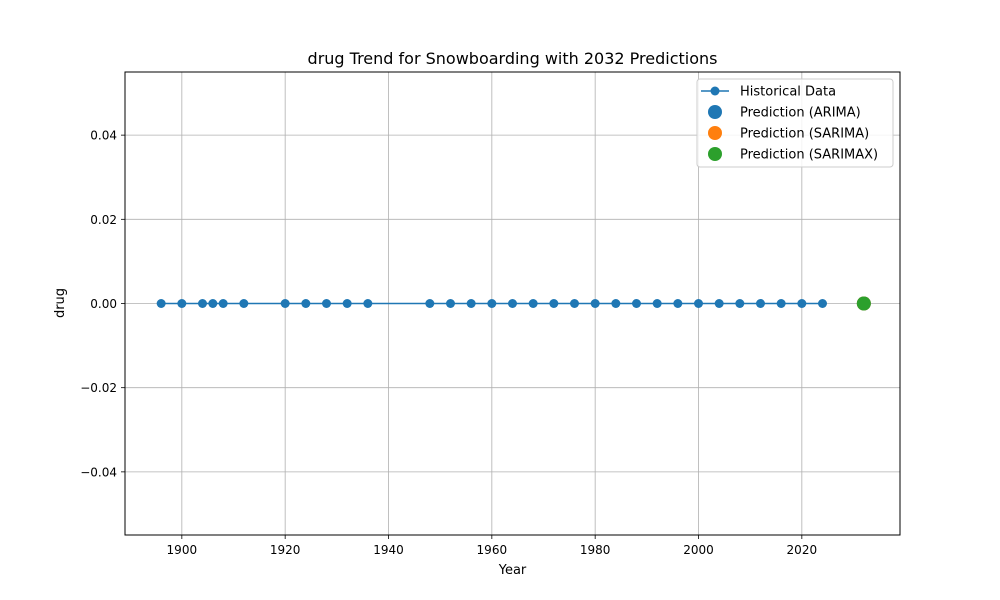 The height and width of the screenshot is (600, 1000). Describe the element at coordinates (103, 220) in the screenshot. I see `y-tick-label: 0.02` at that location.